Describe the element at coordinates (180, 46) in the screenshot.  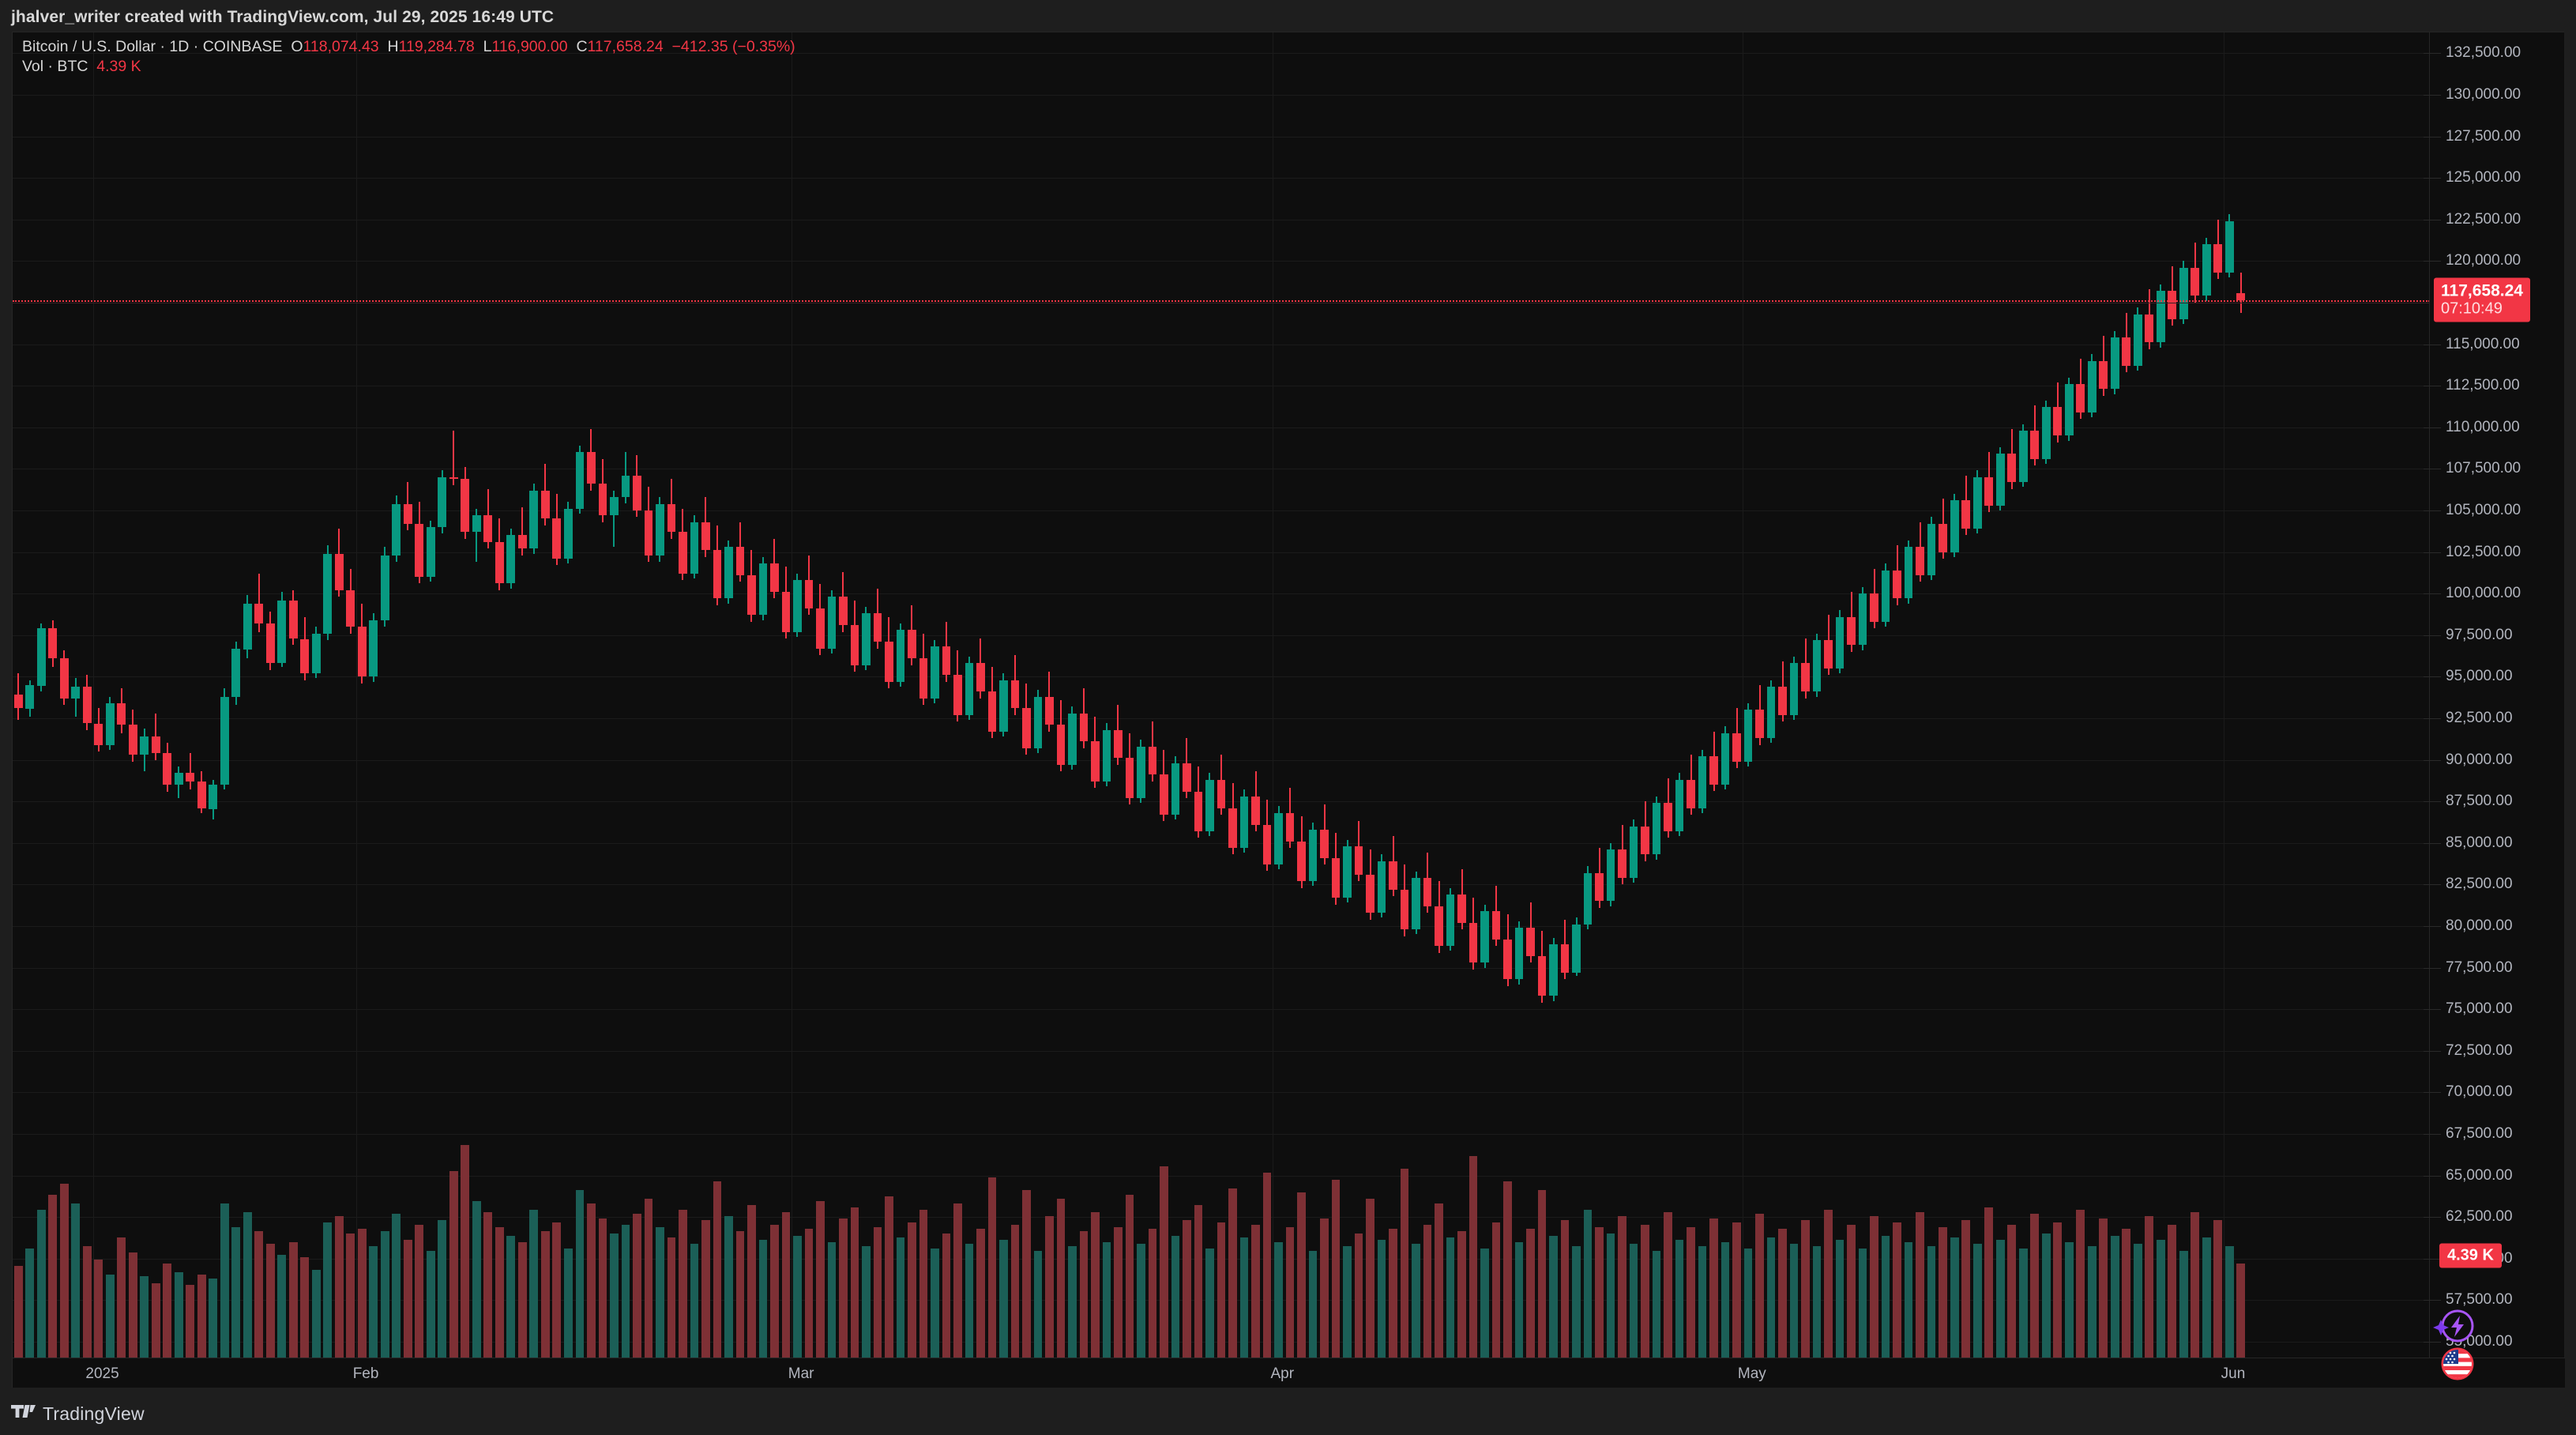
I see `legend-interval: 1D` at that location.